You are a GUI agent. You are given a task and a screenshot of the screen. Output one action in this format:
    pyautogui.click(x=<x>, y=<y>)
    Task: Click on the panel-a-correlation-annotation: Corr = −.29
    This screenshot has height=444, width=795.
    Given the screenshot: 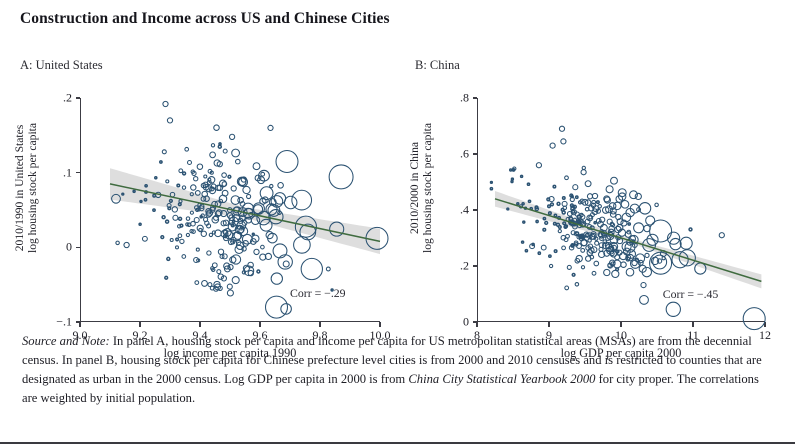 What is the action you would take?
    pyautogui.click(x=318, y=292)
    